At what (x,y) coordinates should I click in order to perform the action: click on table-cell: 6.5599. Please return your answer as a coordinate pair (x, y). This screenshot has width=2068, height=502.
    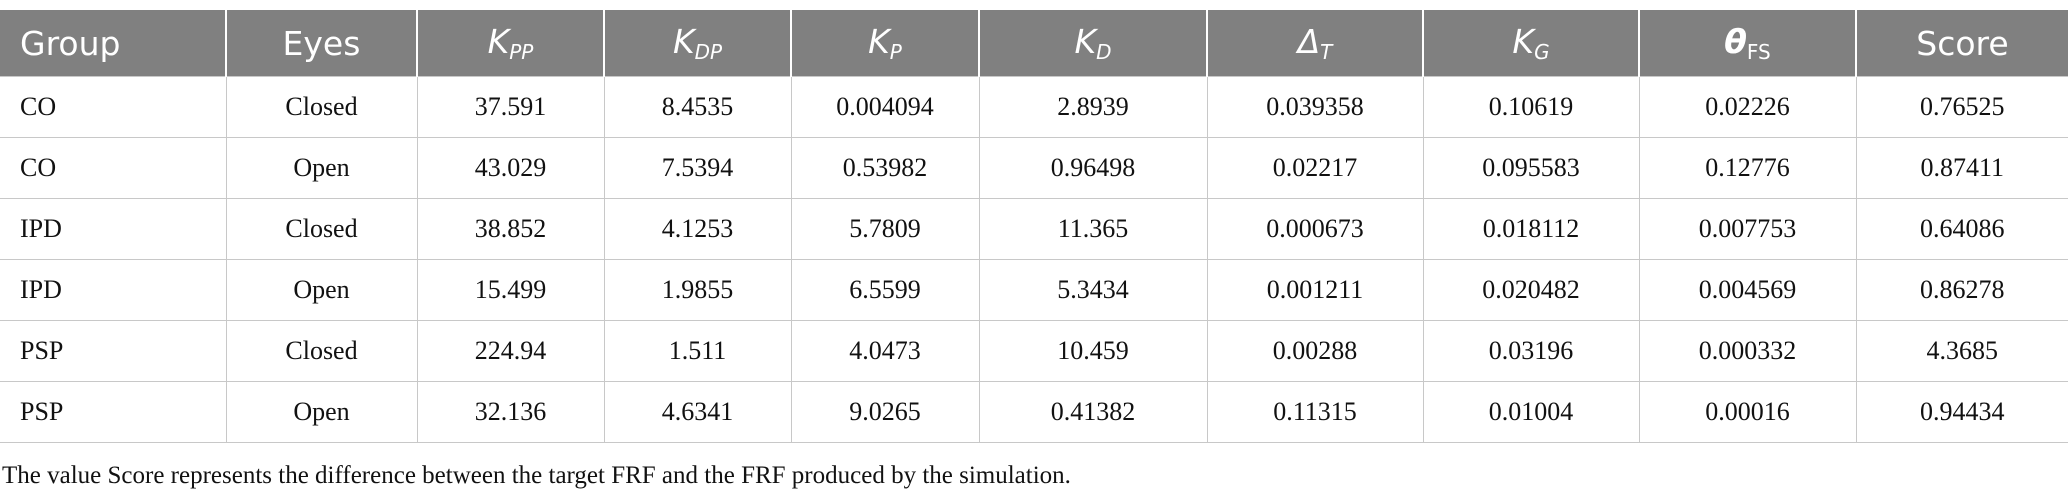
    Looking at the image, I should click on (885, 290).